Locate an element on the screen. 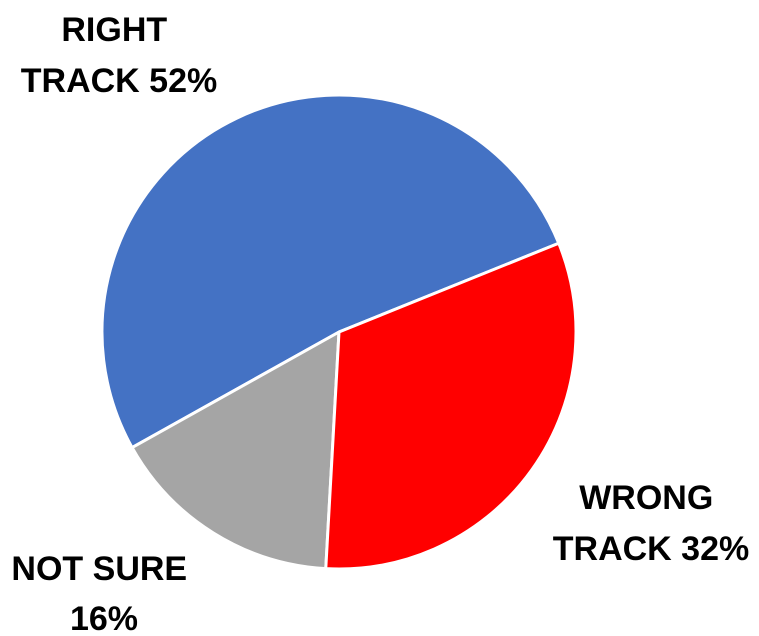  label-not-sure-line2: 16% is located at coordinates (104, 618).